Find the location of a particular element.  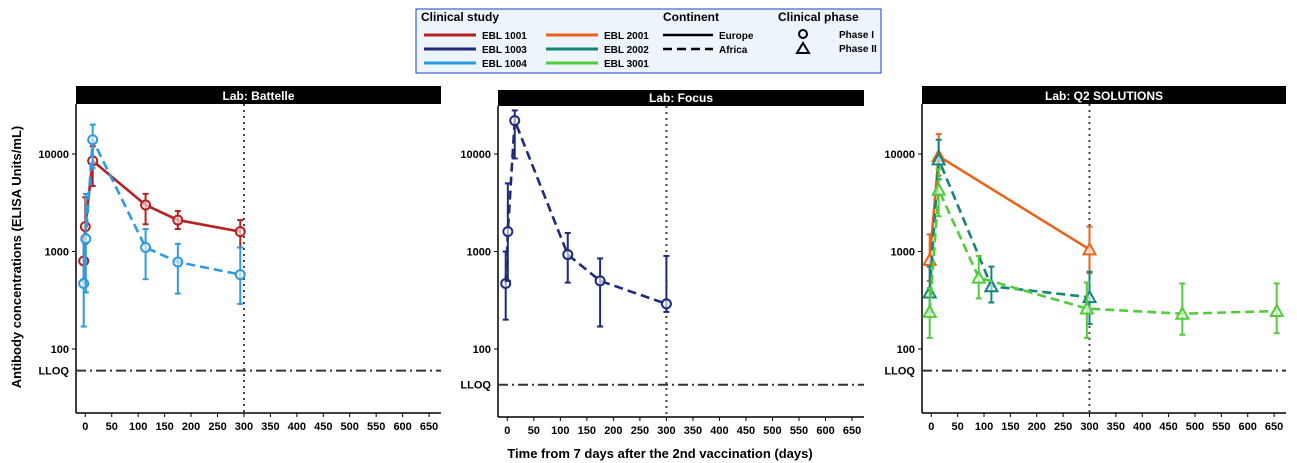

panel-strip-q2-solutions is located at coordinates (1104, 95).